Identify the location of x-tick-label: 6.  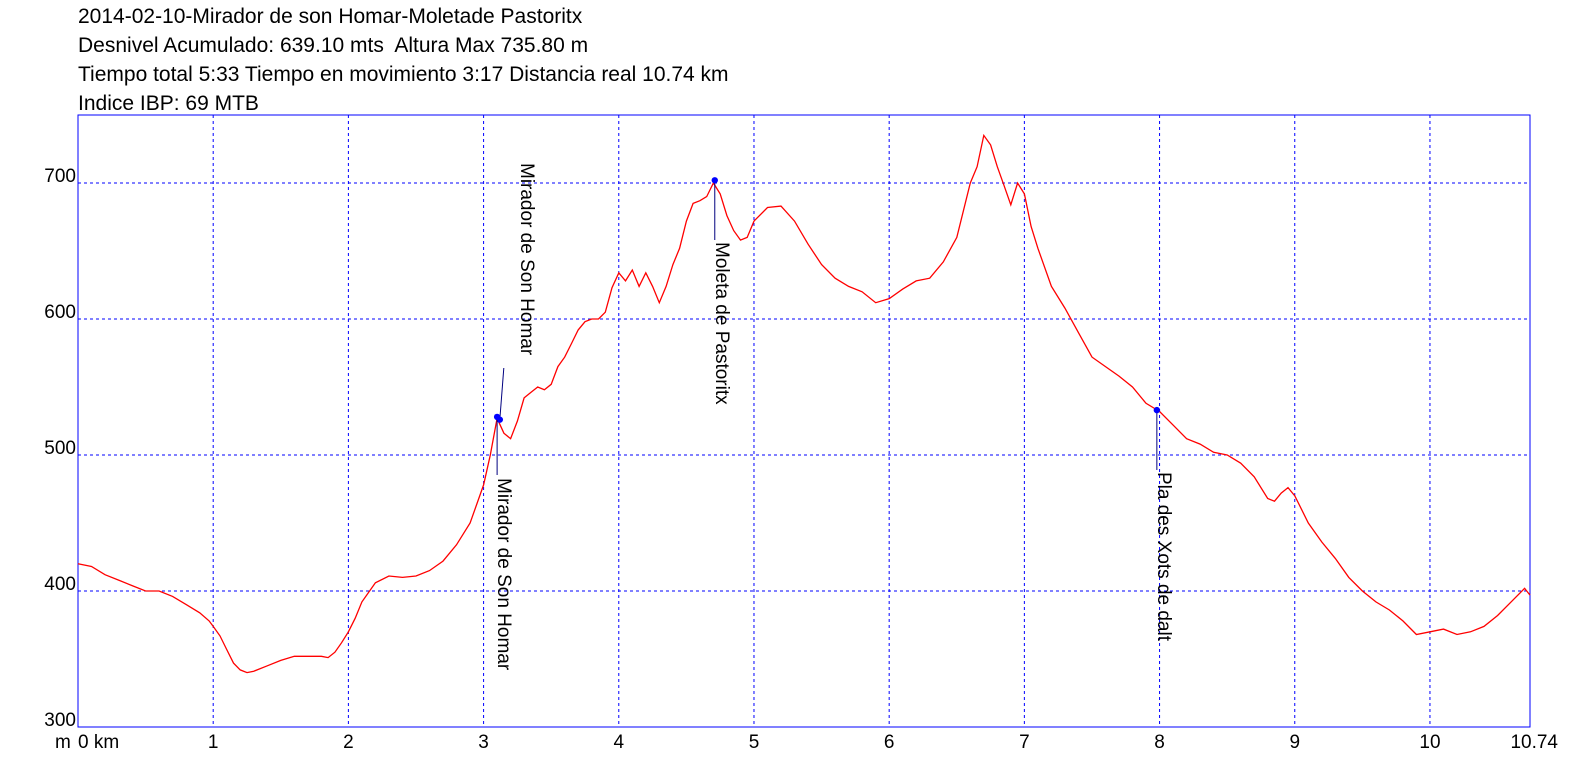
(889, 742).